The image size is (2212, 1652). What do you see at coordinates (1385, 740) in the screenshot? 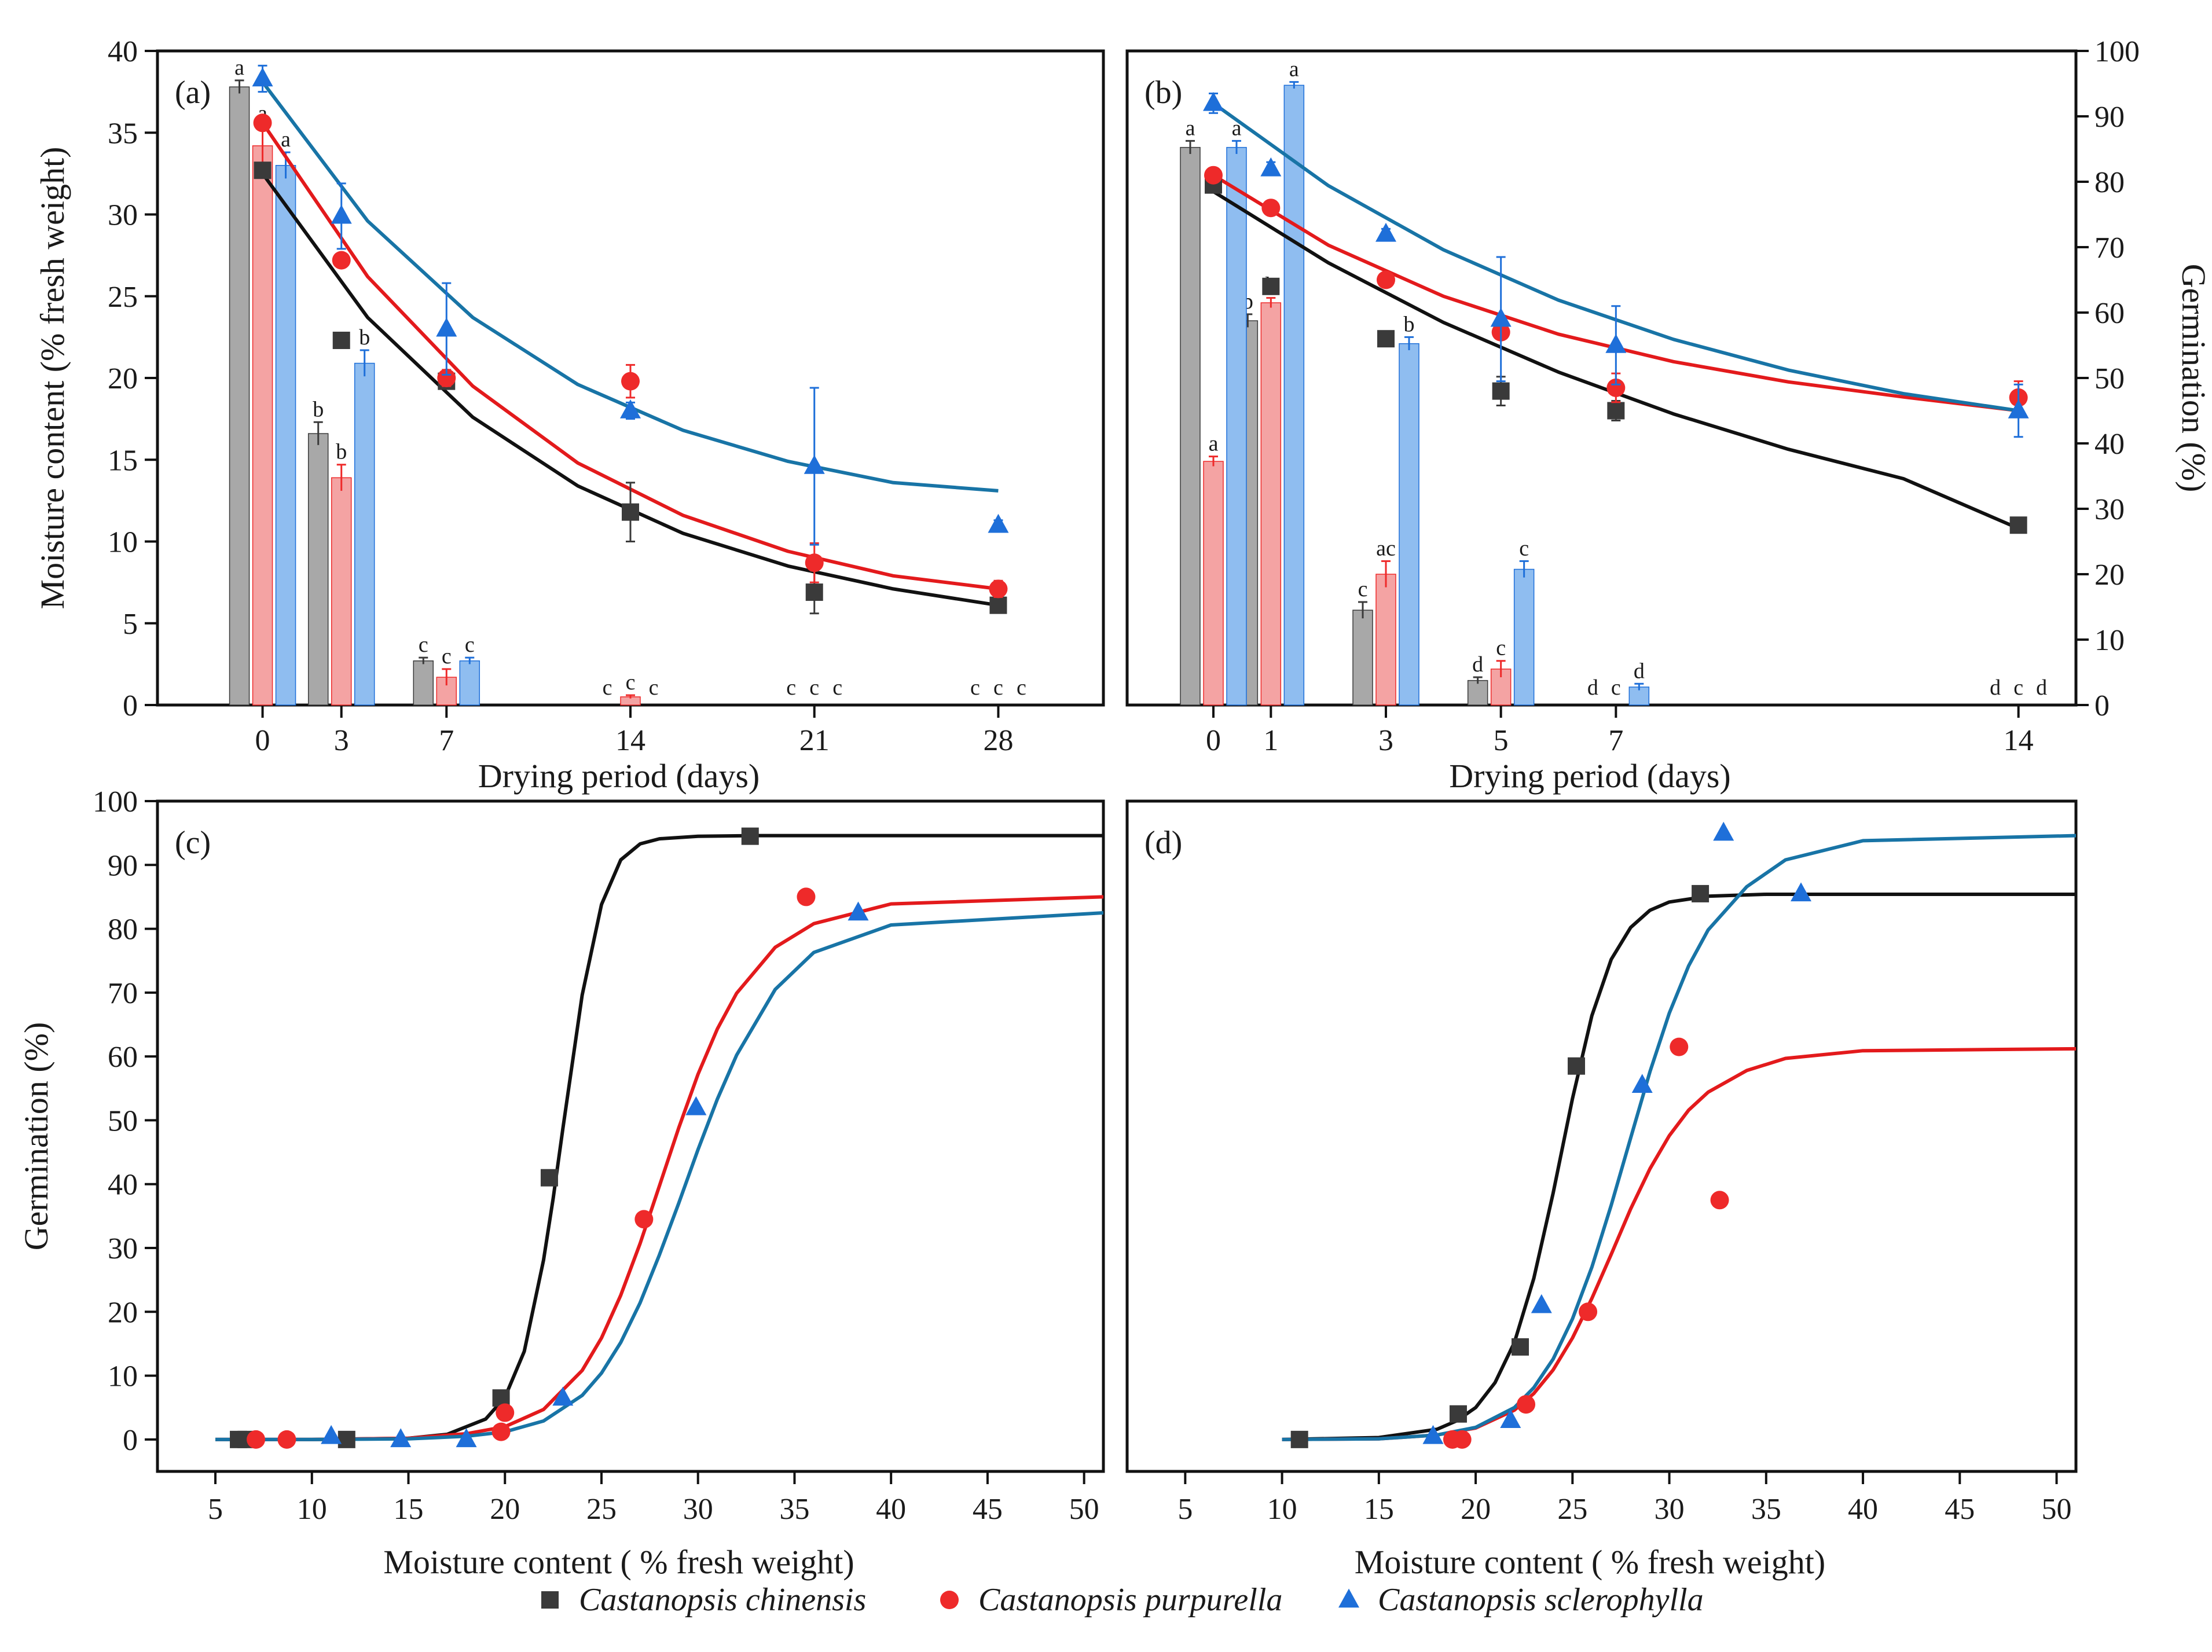
I see `x-tick-label: 3` at bounding box center [1385, 740].